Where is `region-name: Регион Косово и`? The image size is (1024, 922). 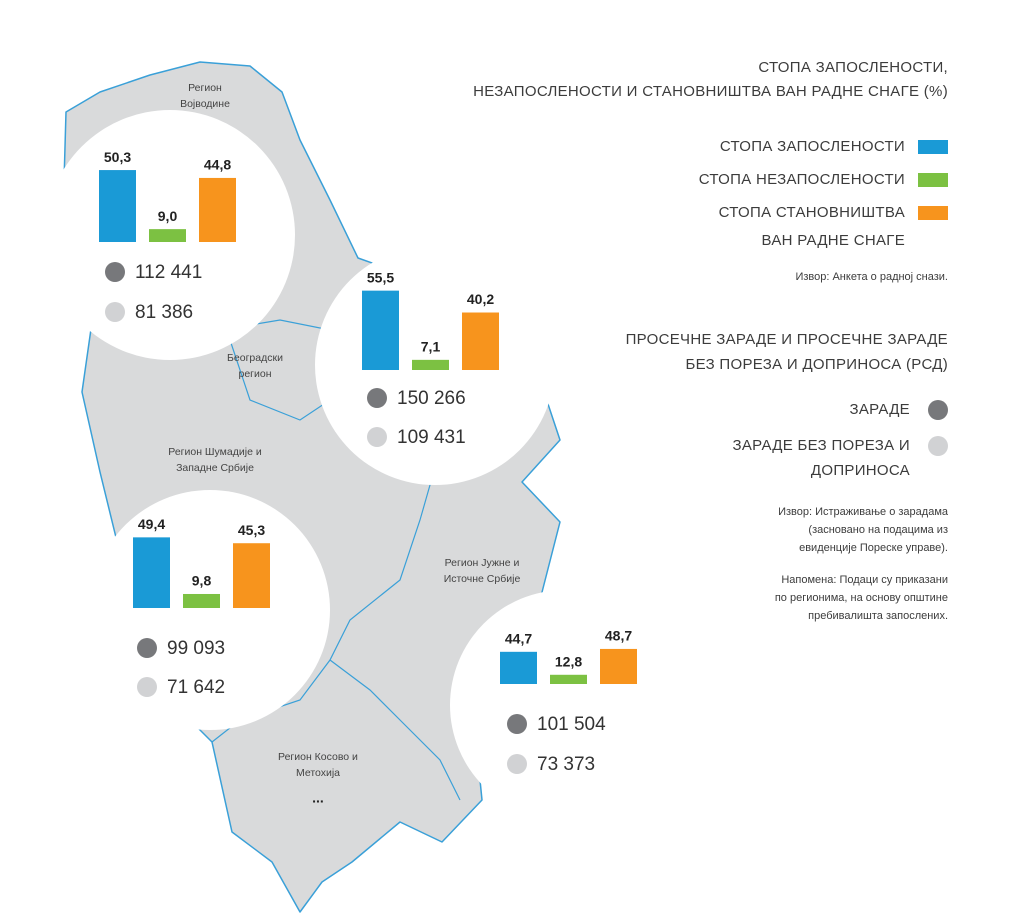
region-name: Регион Косово и is located at coordinates (318, 757).